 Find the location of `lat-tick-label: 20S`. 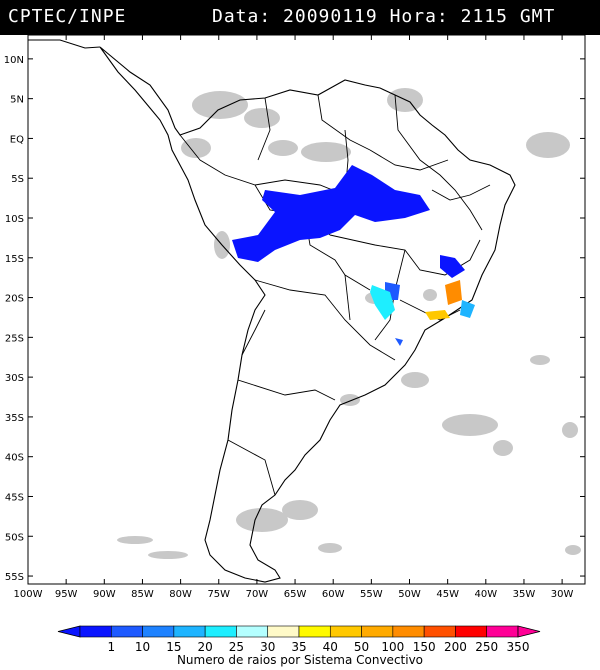

lat-tick-label: 20S is located at coordinates (14, 299).